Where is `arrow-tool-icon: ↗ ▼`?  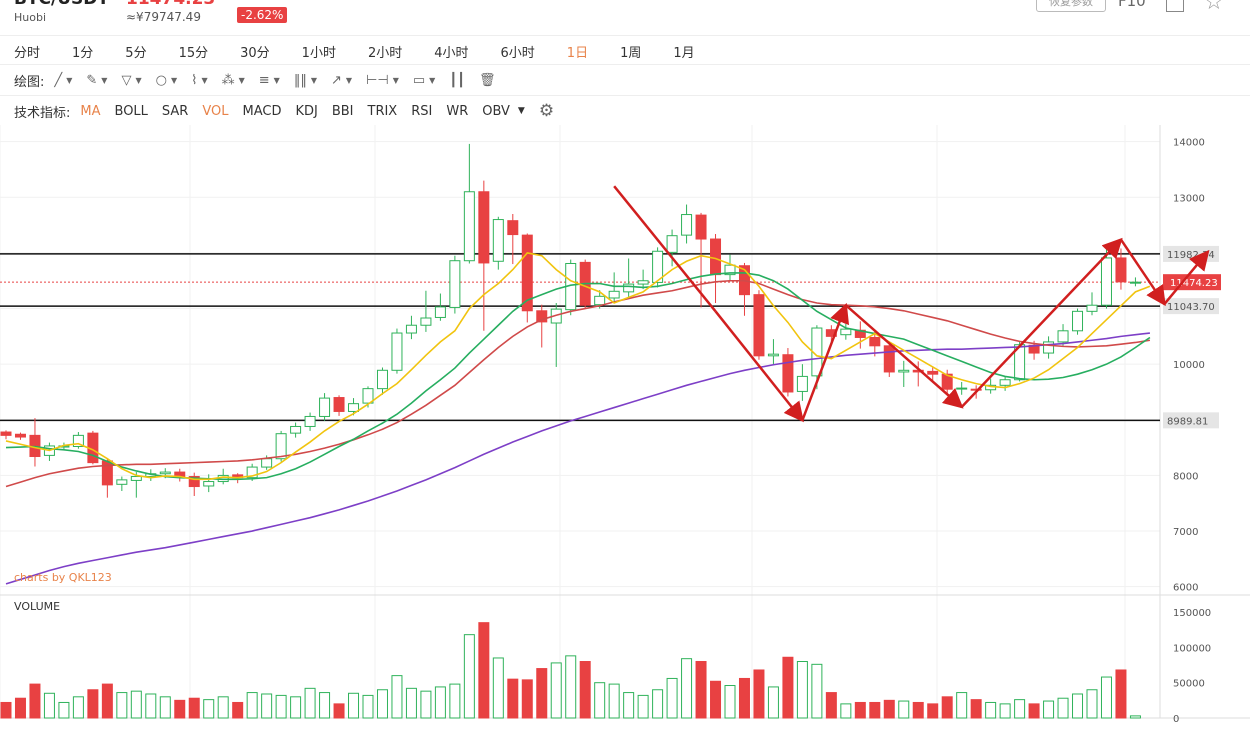 arrow-tool-icon: ↗ ▼ is located at coordinates (341, 80).